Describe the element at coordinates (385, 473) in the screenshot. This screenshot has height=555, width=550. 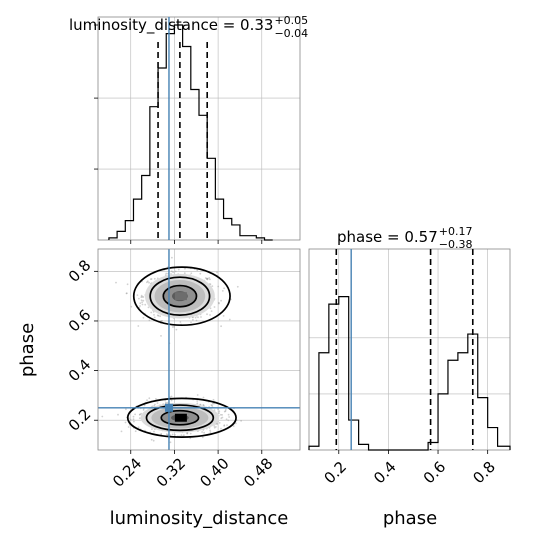
I see `right-hist-xtick-label: 0.4` at that location.